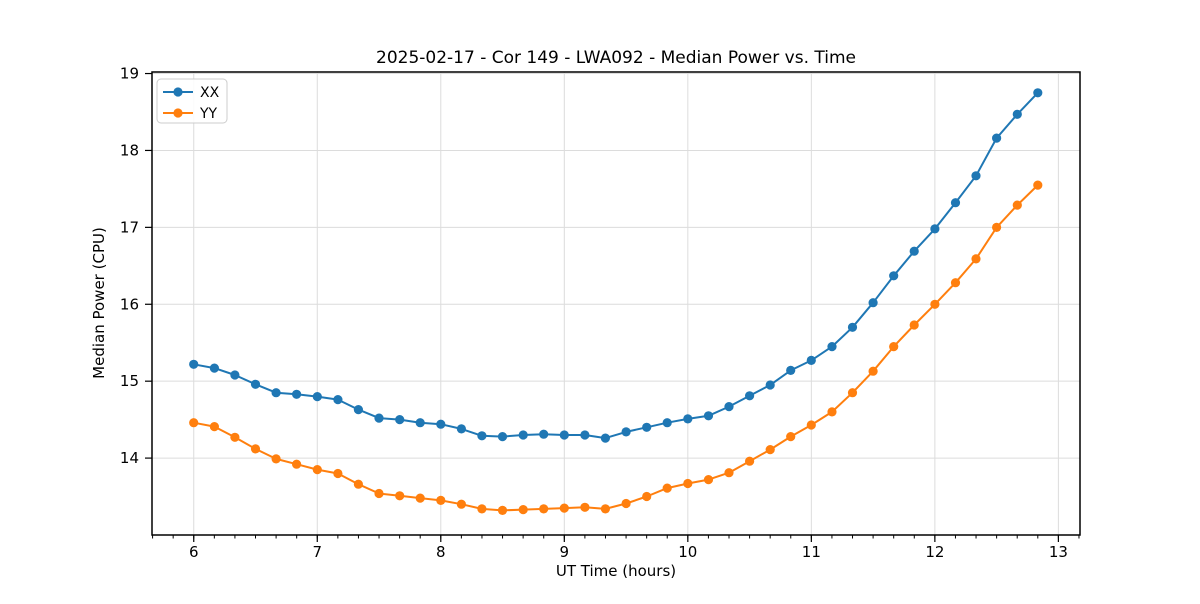 The height and width of the screenshot is (604, 1200). Describe the element at coordinates (616, 571) in the screenshot. I see `x-axis-label: UT Time (hours)` at that location.